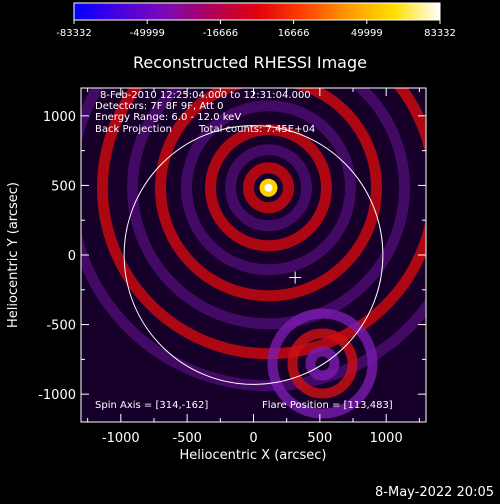  What do you see at coordinates (73, 33) in the screenshot?
I see `colorbar-tick-label: -83332` at bounding box center [73, 33].